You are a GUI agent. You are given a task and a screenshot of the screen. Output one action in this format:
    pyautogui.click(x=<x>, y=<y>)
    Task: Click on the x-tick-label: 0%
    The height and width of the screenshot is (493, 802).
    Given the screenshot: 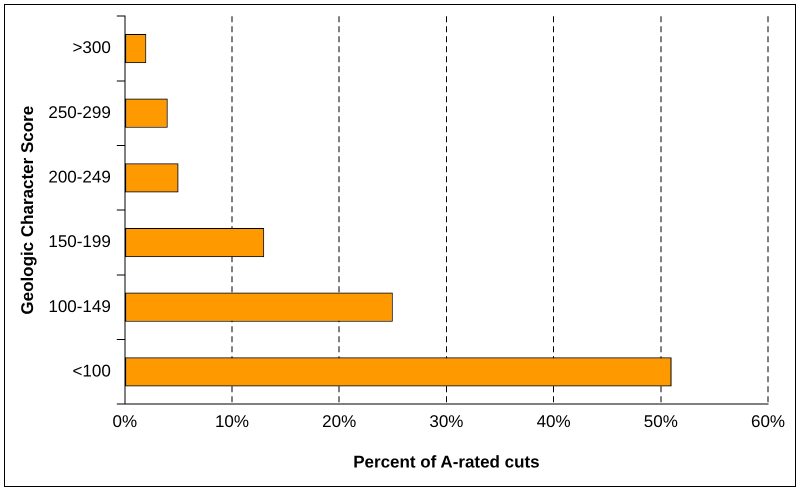 What is the action you would take?
    pyautogui.click(x=125, y=422)
    